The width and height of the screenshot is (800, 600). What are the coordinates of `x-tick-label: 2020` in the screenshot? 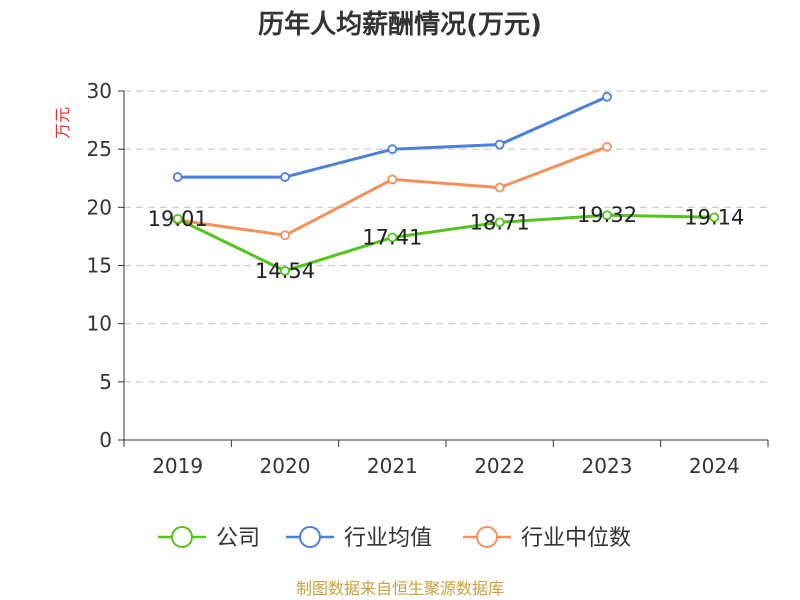 It's located at (285, 466).